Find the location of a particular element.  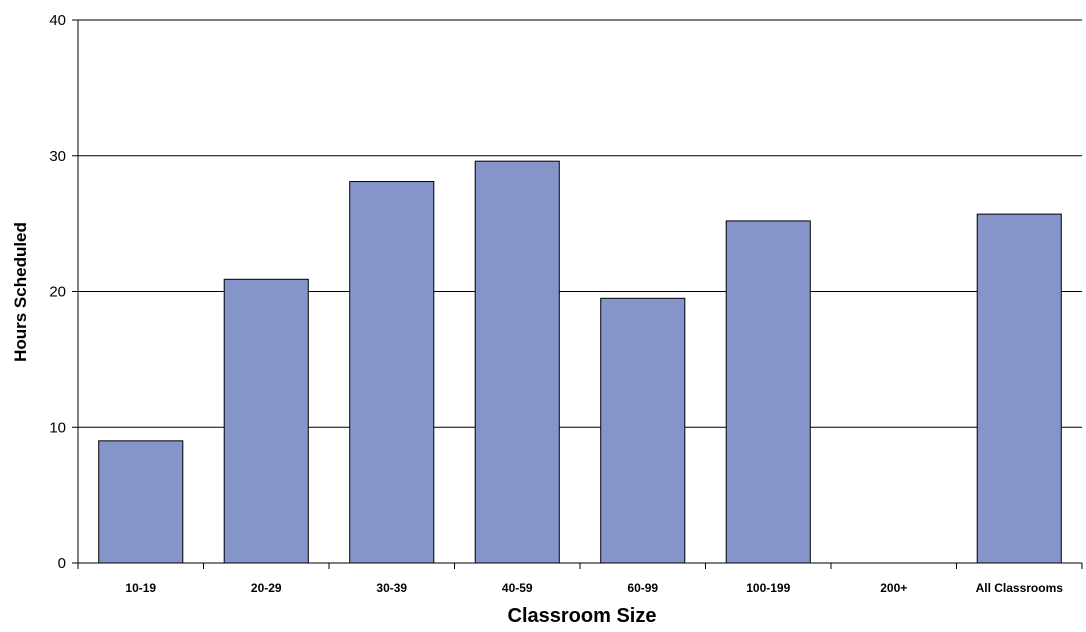

x-tick-label: 60-99 is located at coordinates (642, 588).